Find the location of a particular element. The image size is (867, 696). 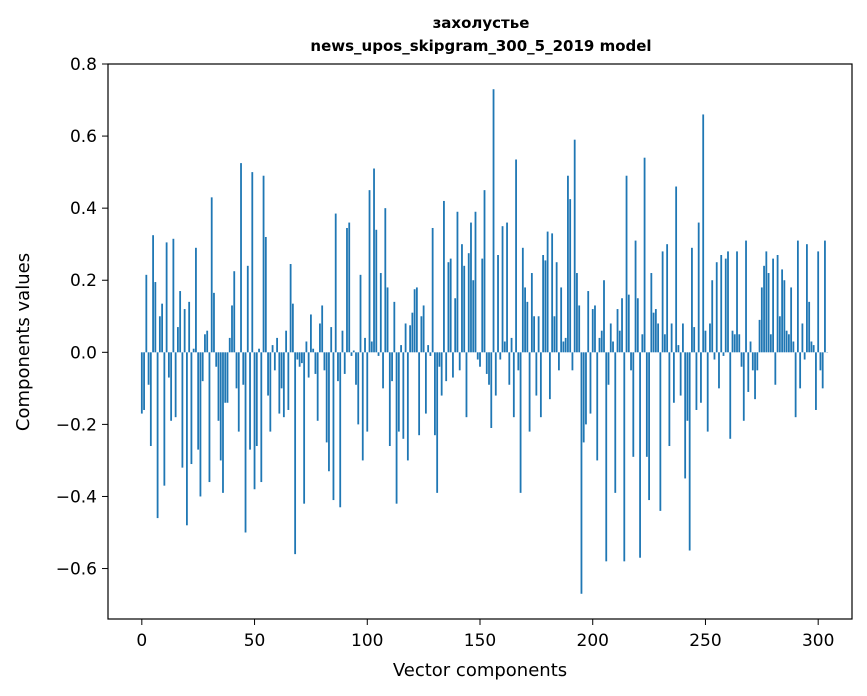

x-tick-label: 50 is located at coordinates (255, 641).